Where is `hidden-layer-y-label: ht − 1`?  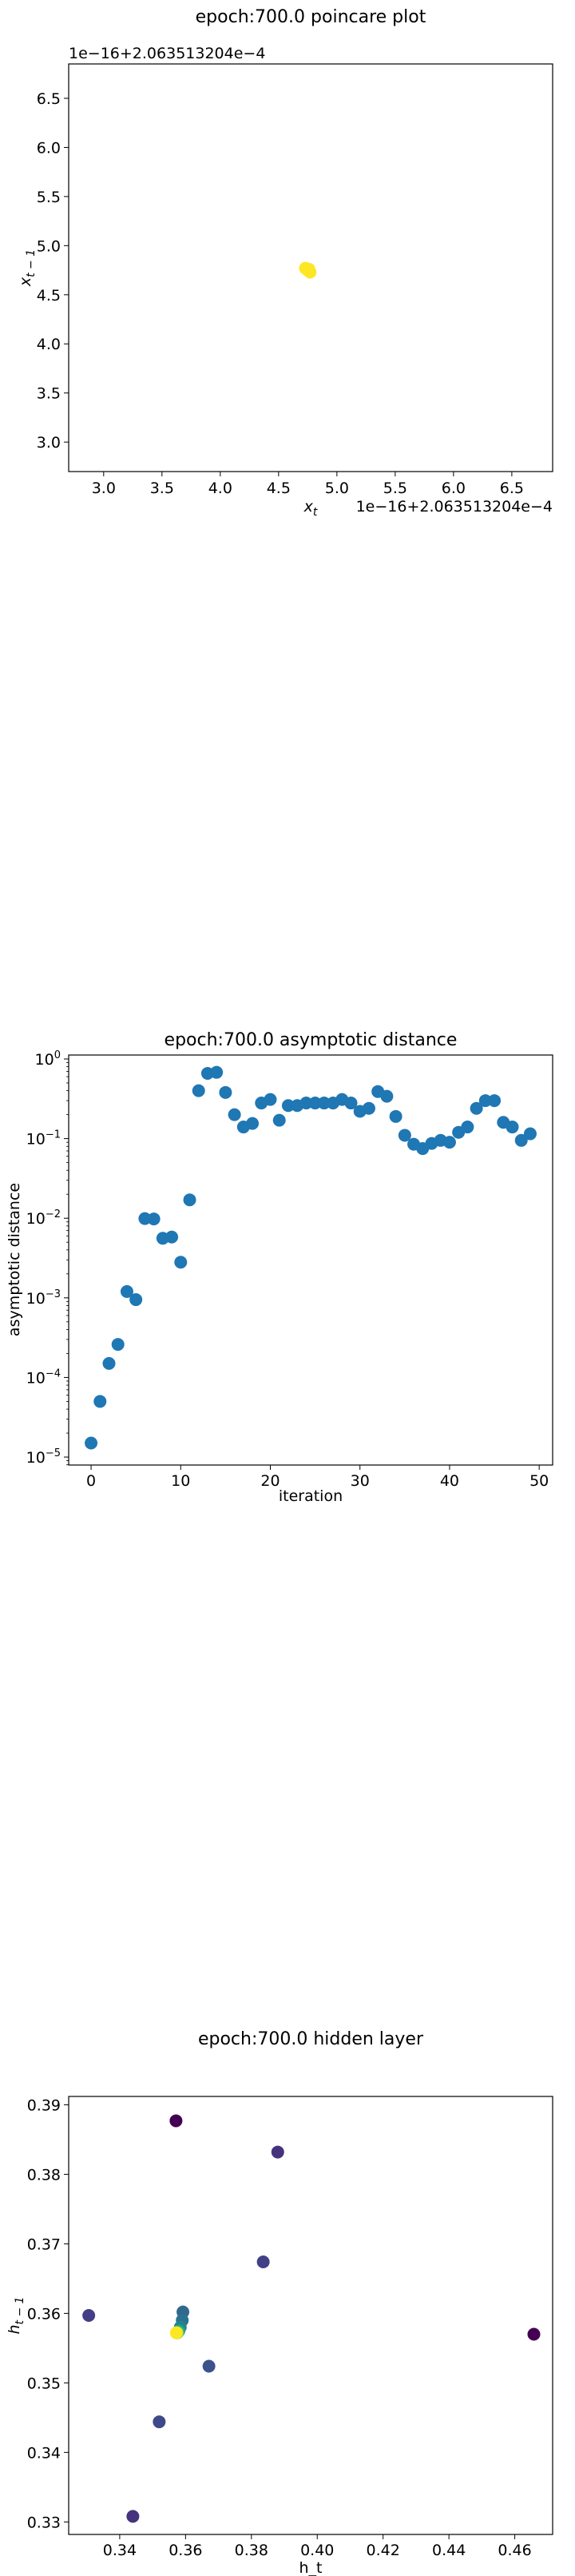 hidden-layer-y-label: ht − 1 is located at coordinates (16, 2315).